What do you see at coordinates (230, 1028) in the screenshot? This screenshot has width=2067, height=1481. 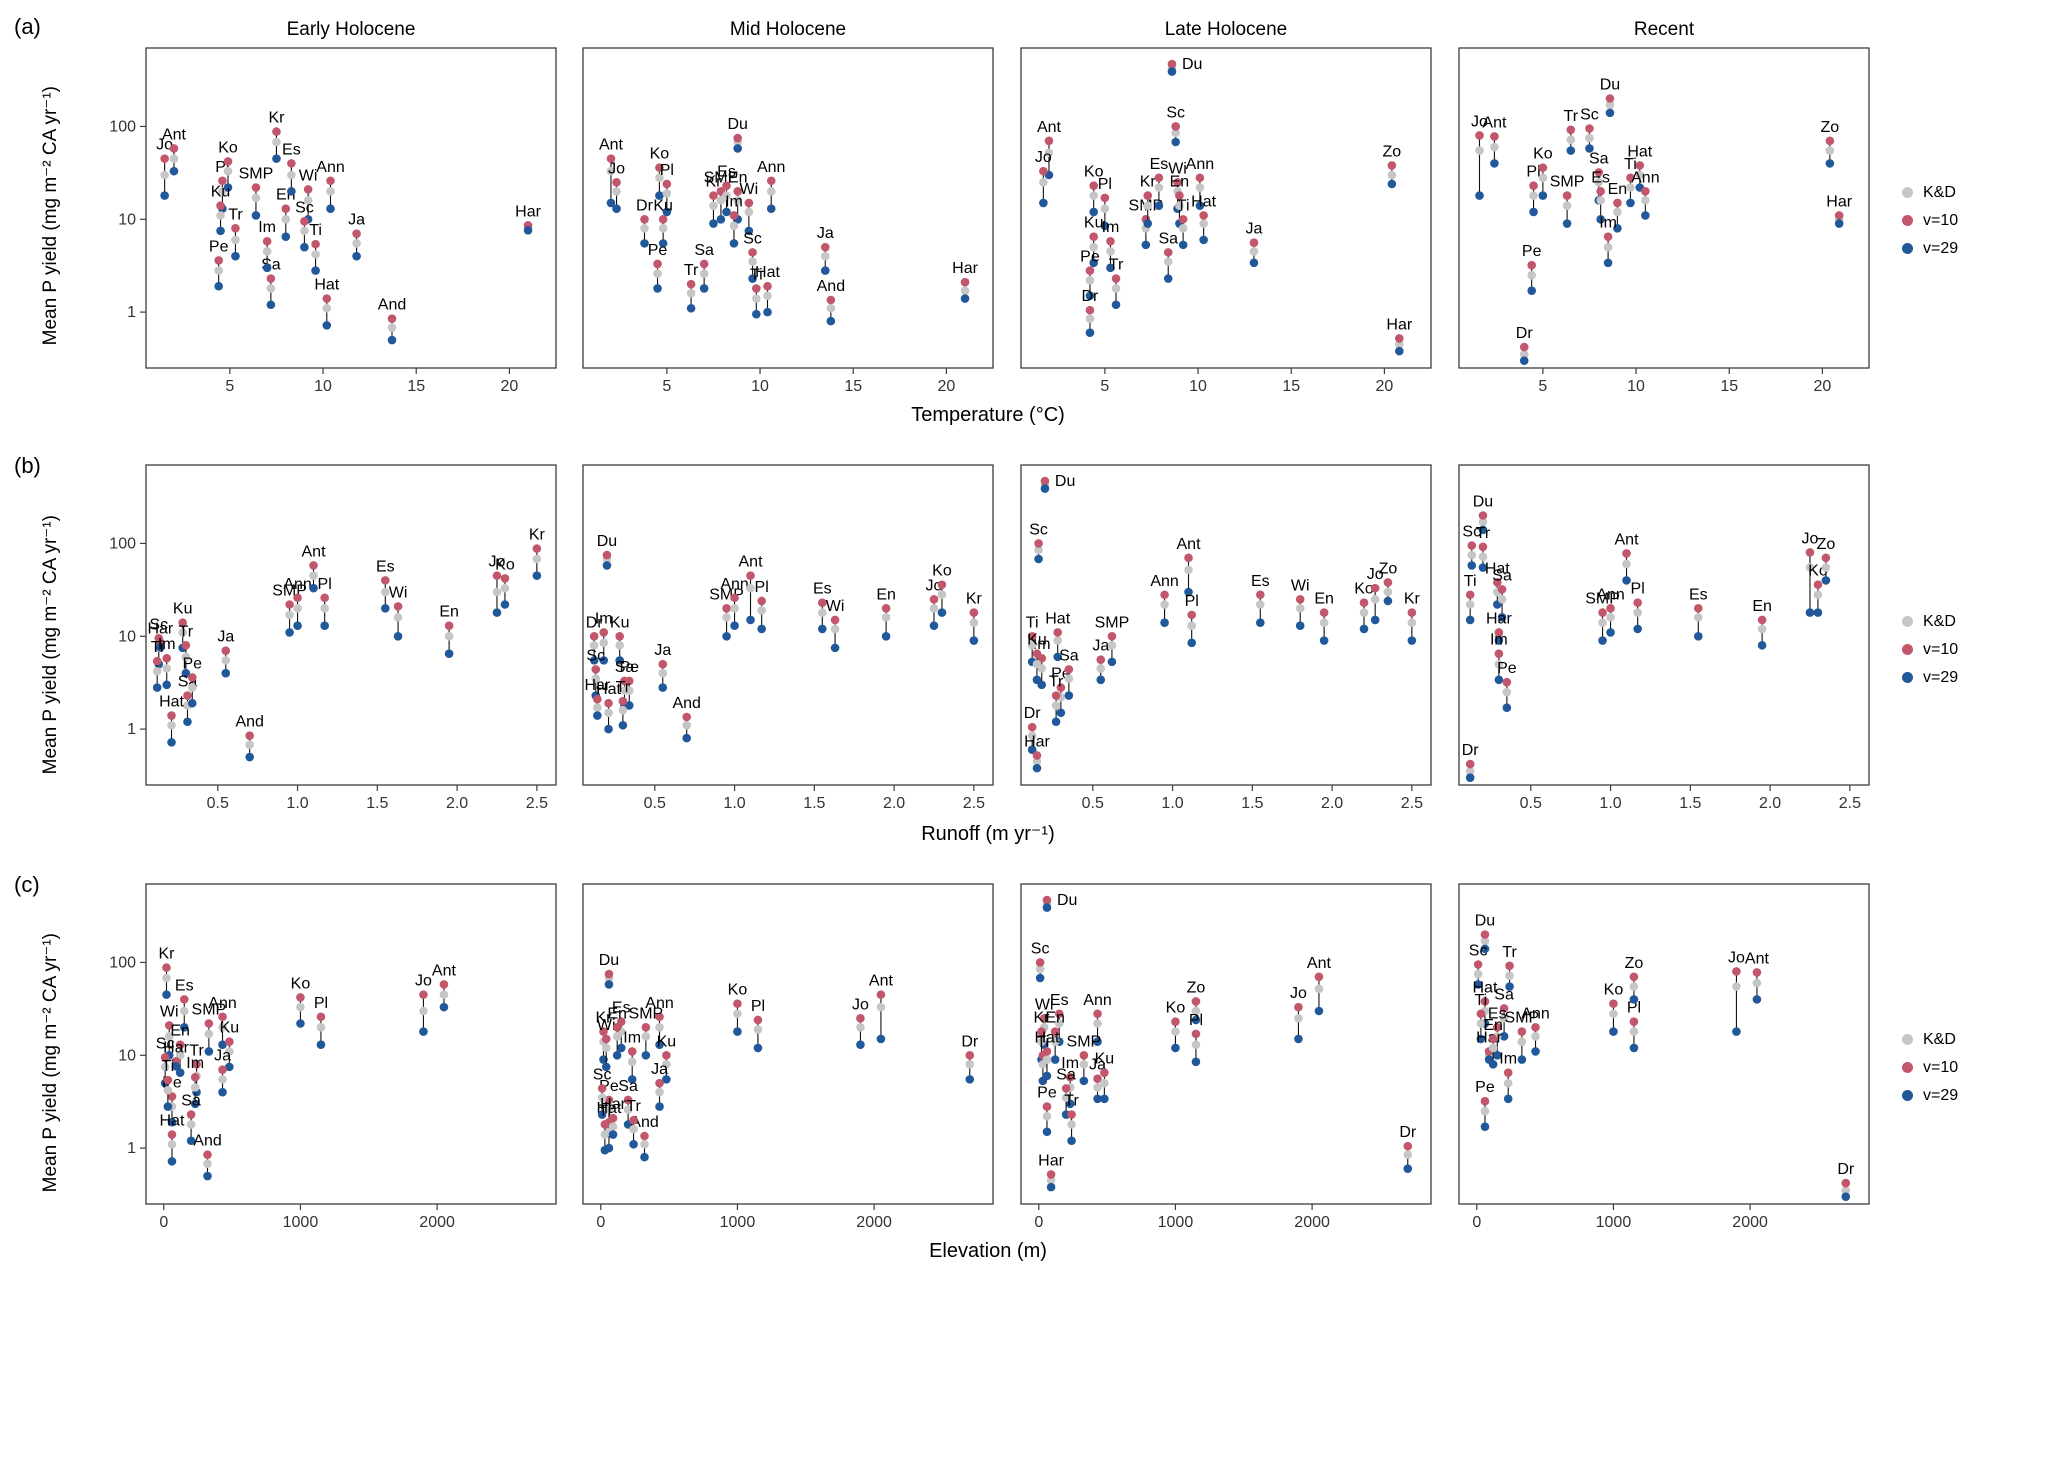 I see `site-label: Ku` at bounding box center [230, 1028].